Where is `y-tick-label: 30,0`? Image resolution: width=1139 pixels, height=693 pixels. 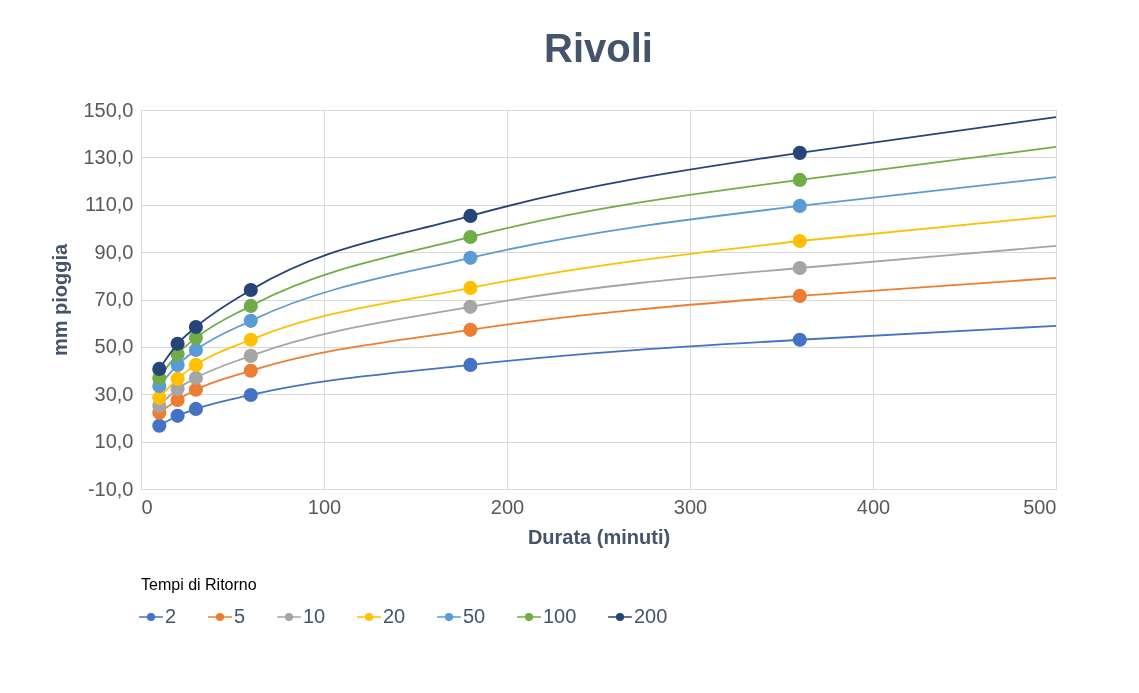 y-tick-label: 30,0 is located at coordinates (114, 393).